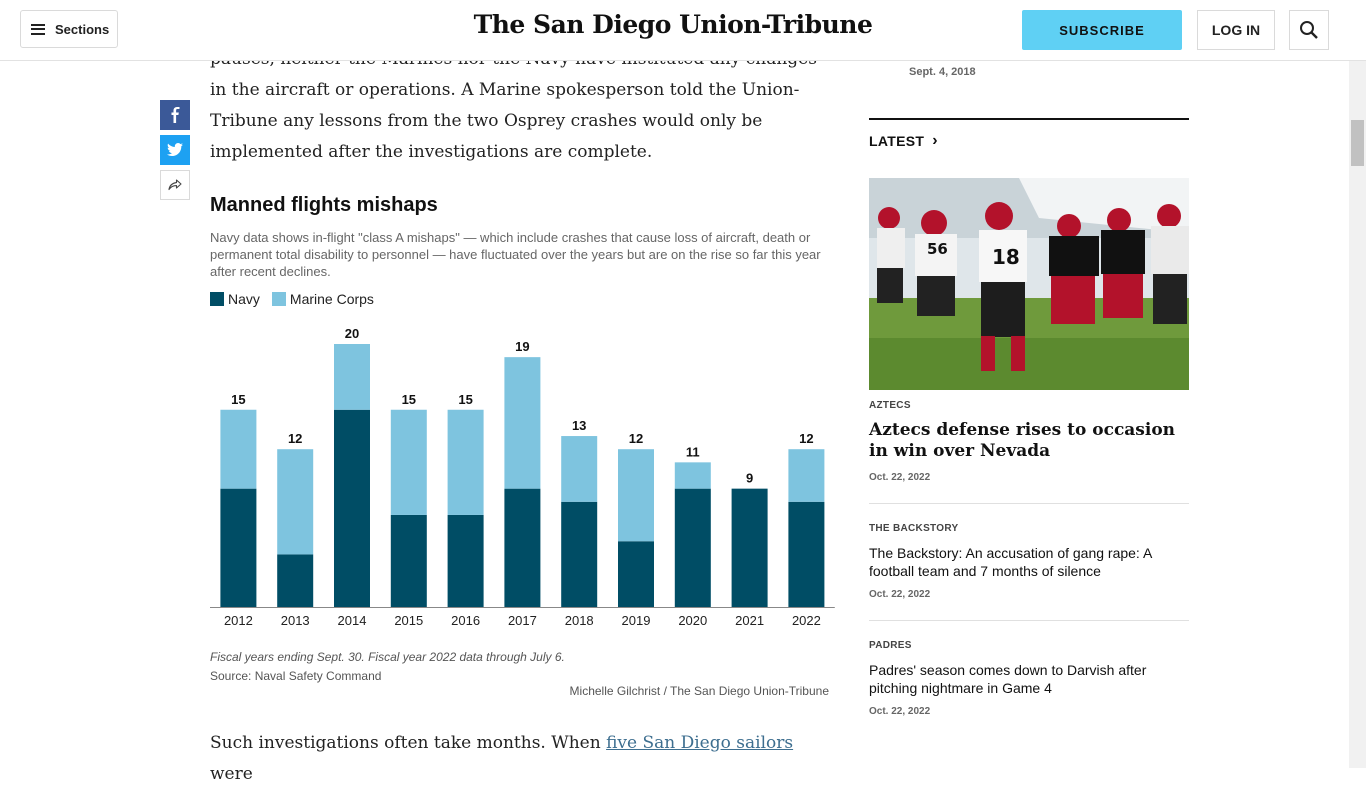  What do you see at coordinates (636, 620) in the screenshot?
I see `x-tick-label: 2019` at bounding box center [636, 620].